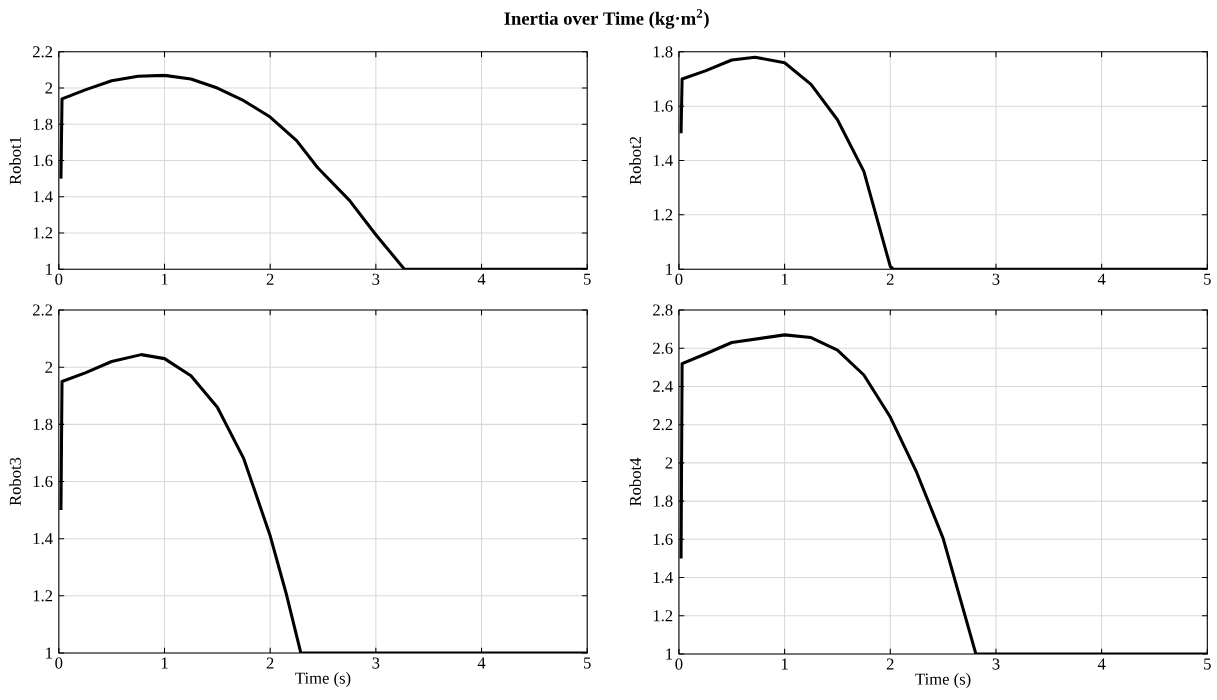  What do you see at coordinates (663, 348) in the screenshot?
I see `y-tick-label: 2.6` at bounding box center [663, 348].